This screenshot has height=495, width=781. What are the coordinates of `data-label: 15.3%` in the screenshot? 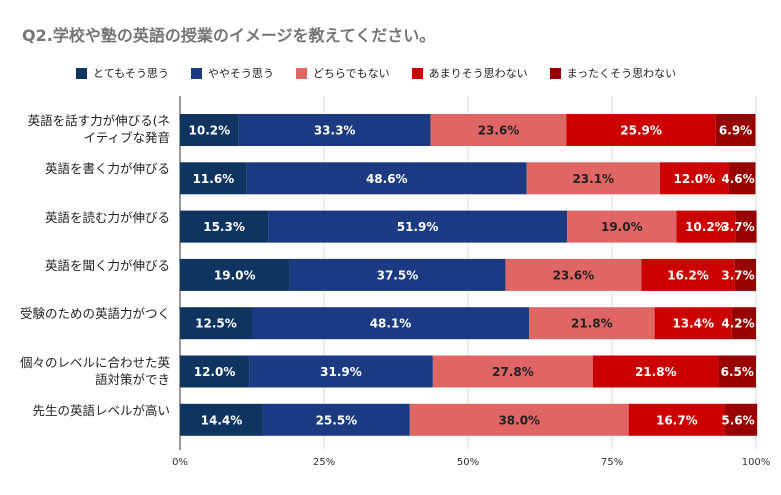 It's located at (224, 227).